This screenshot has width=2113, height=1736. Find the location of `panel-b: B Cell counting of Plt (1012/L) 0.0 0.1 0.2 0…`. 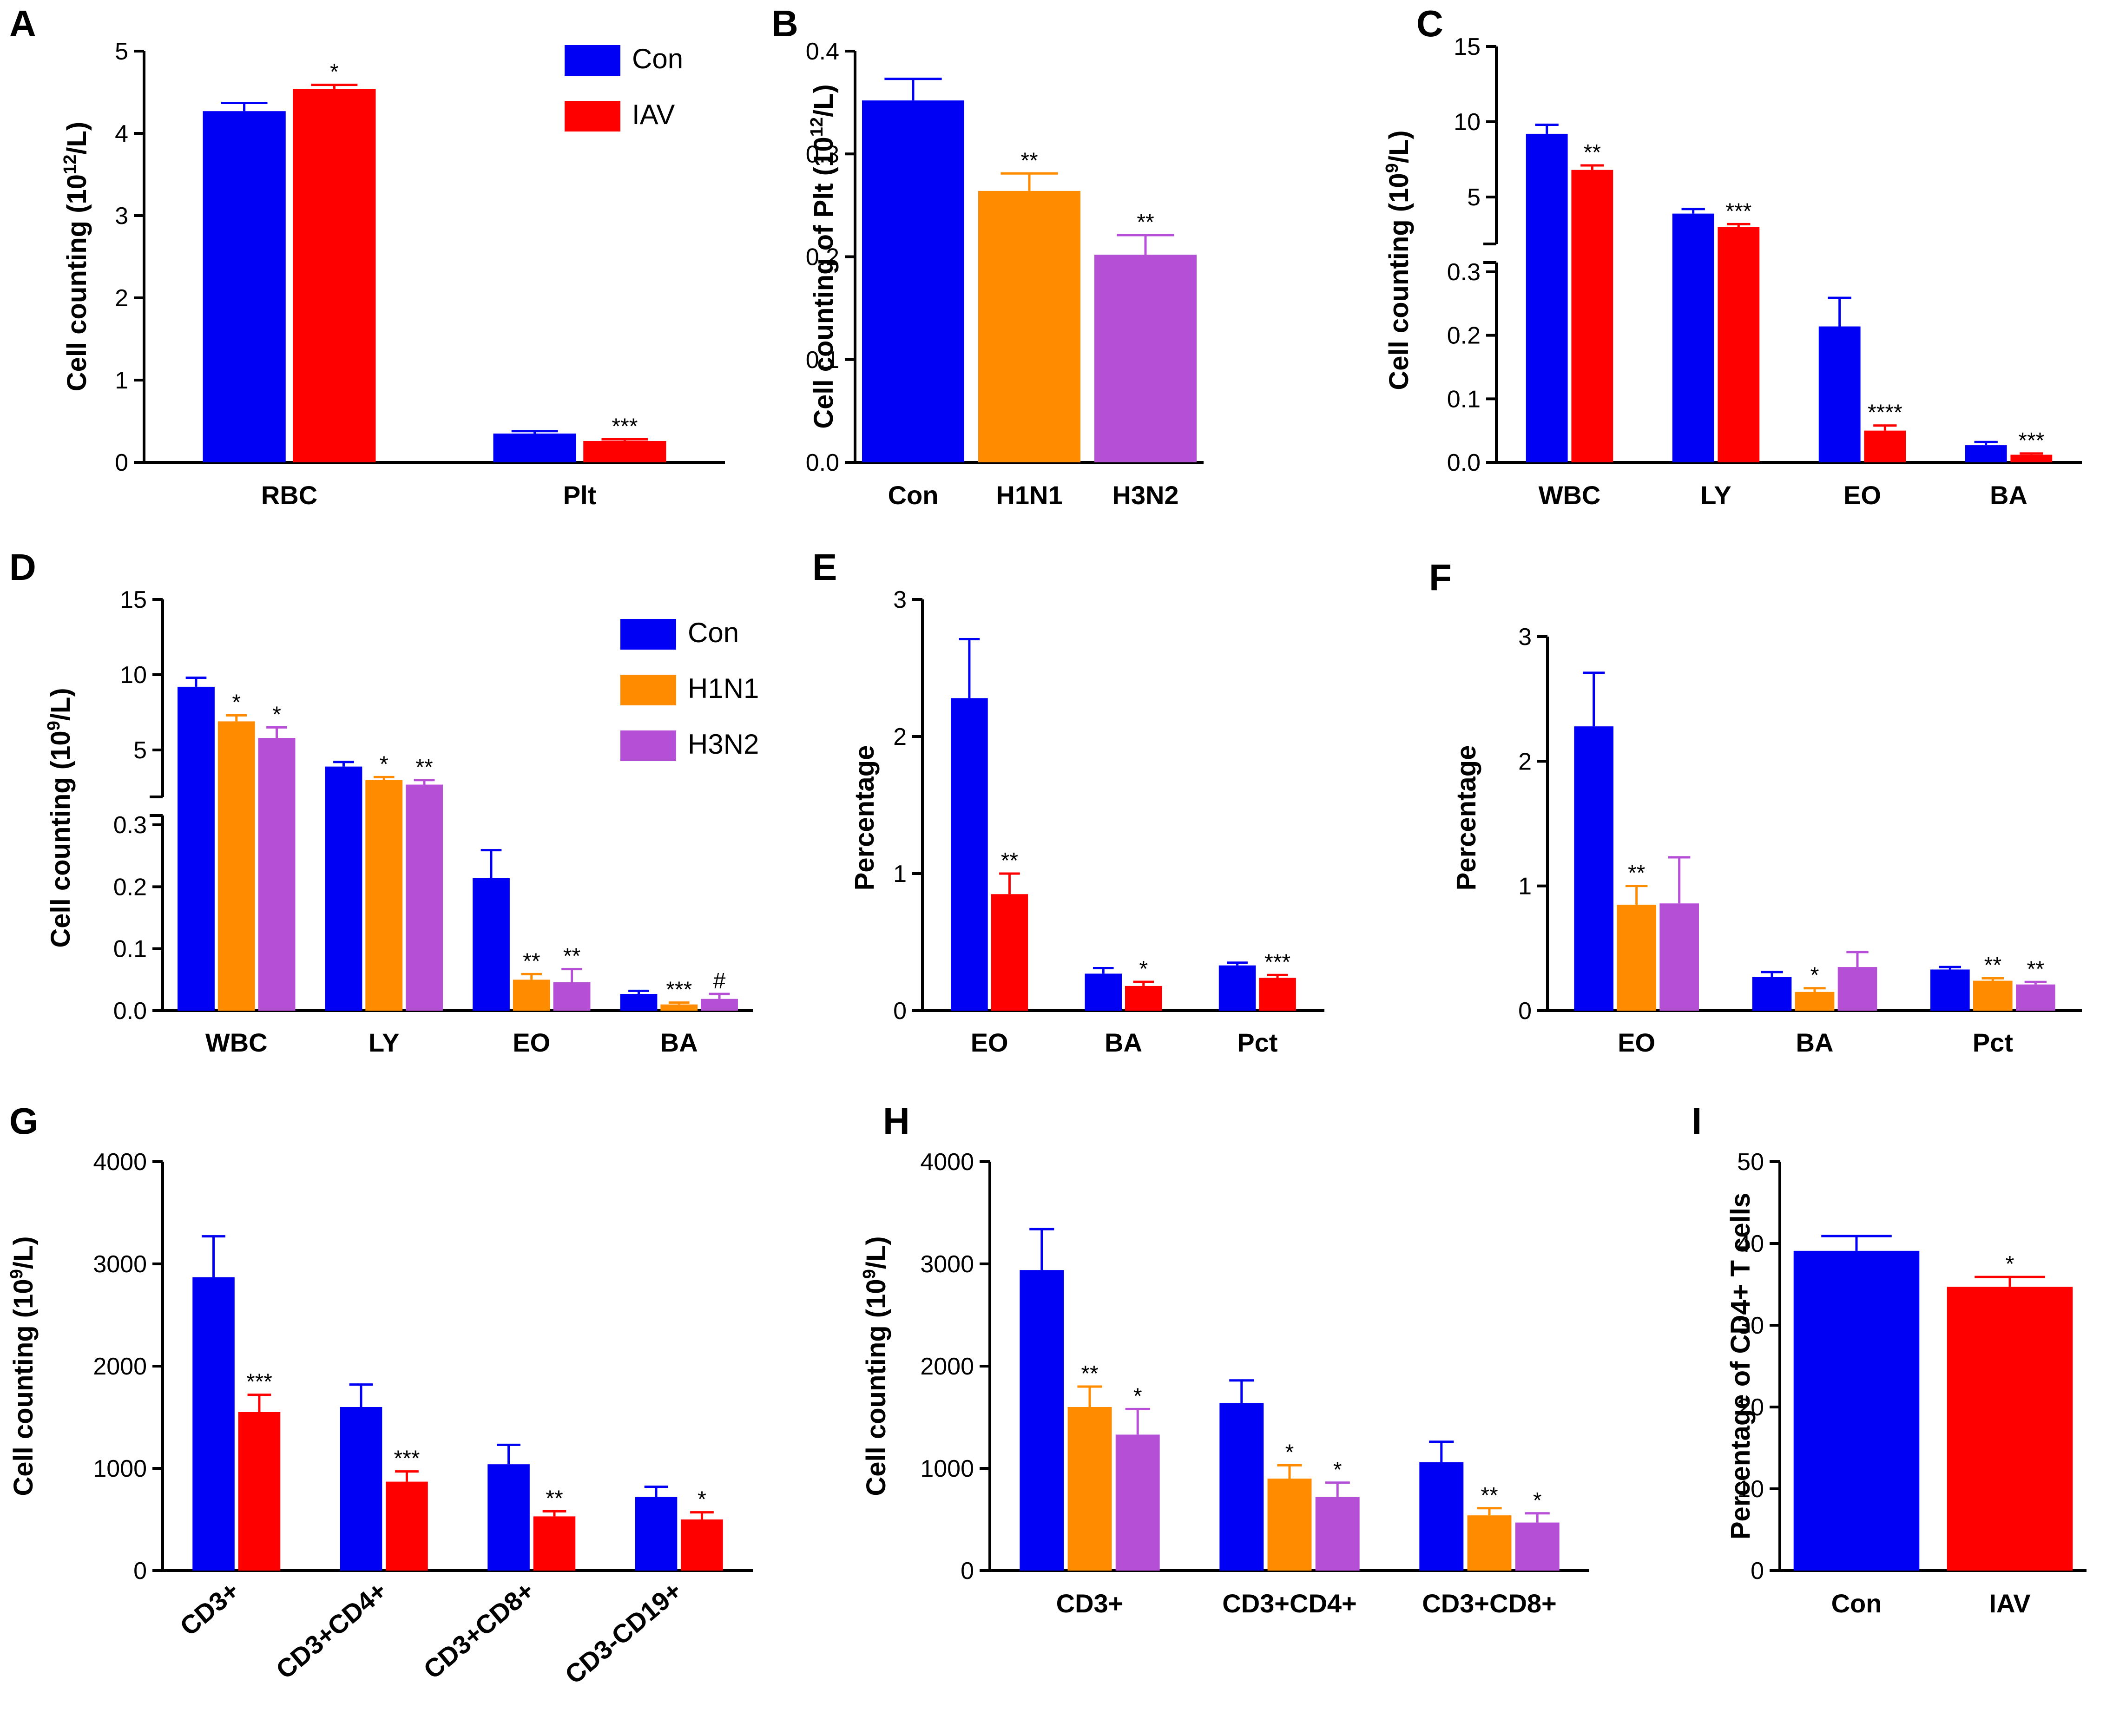

panel-b: B Cell counting of Plt (1012/L) 0.0 0.1 0.2 0… is located at coordinates (987, 256).